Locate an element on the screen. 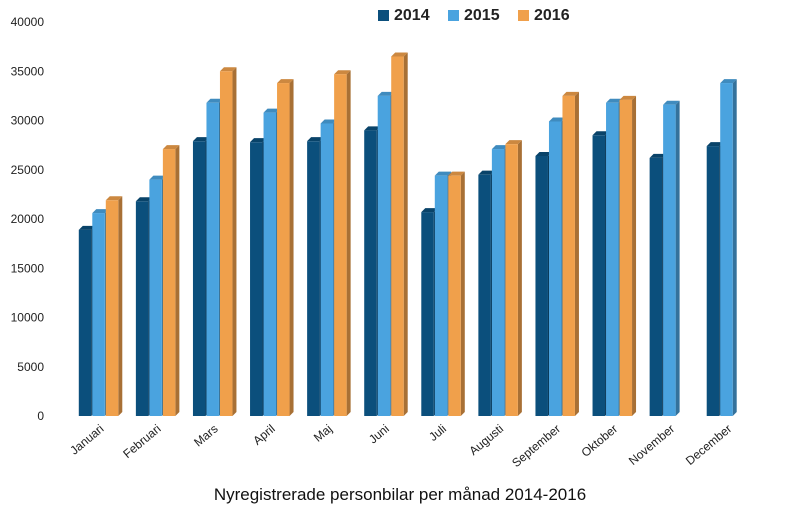 Image resolution: width=786 pixels, height=511 pixels. x-tick-label: Mars is located at coordinates (205, 436).